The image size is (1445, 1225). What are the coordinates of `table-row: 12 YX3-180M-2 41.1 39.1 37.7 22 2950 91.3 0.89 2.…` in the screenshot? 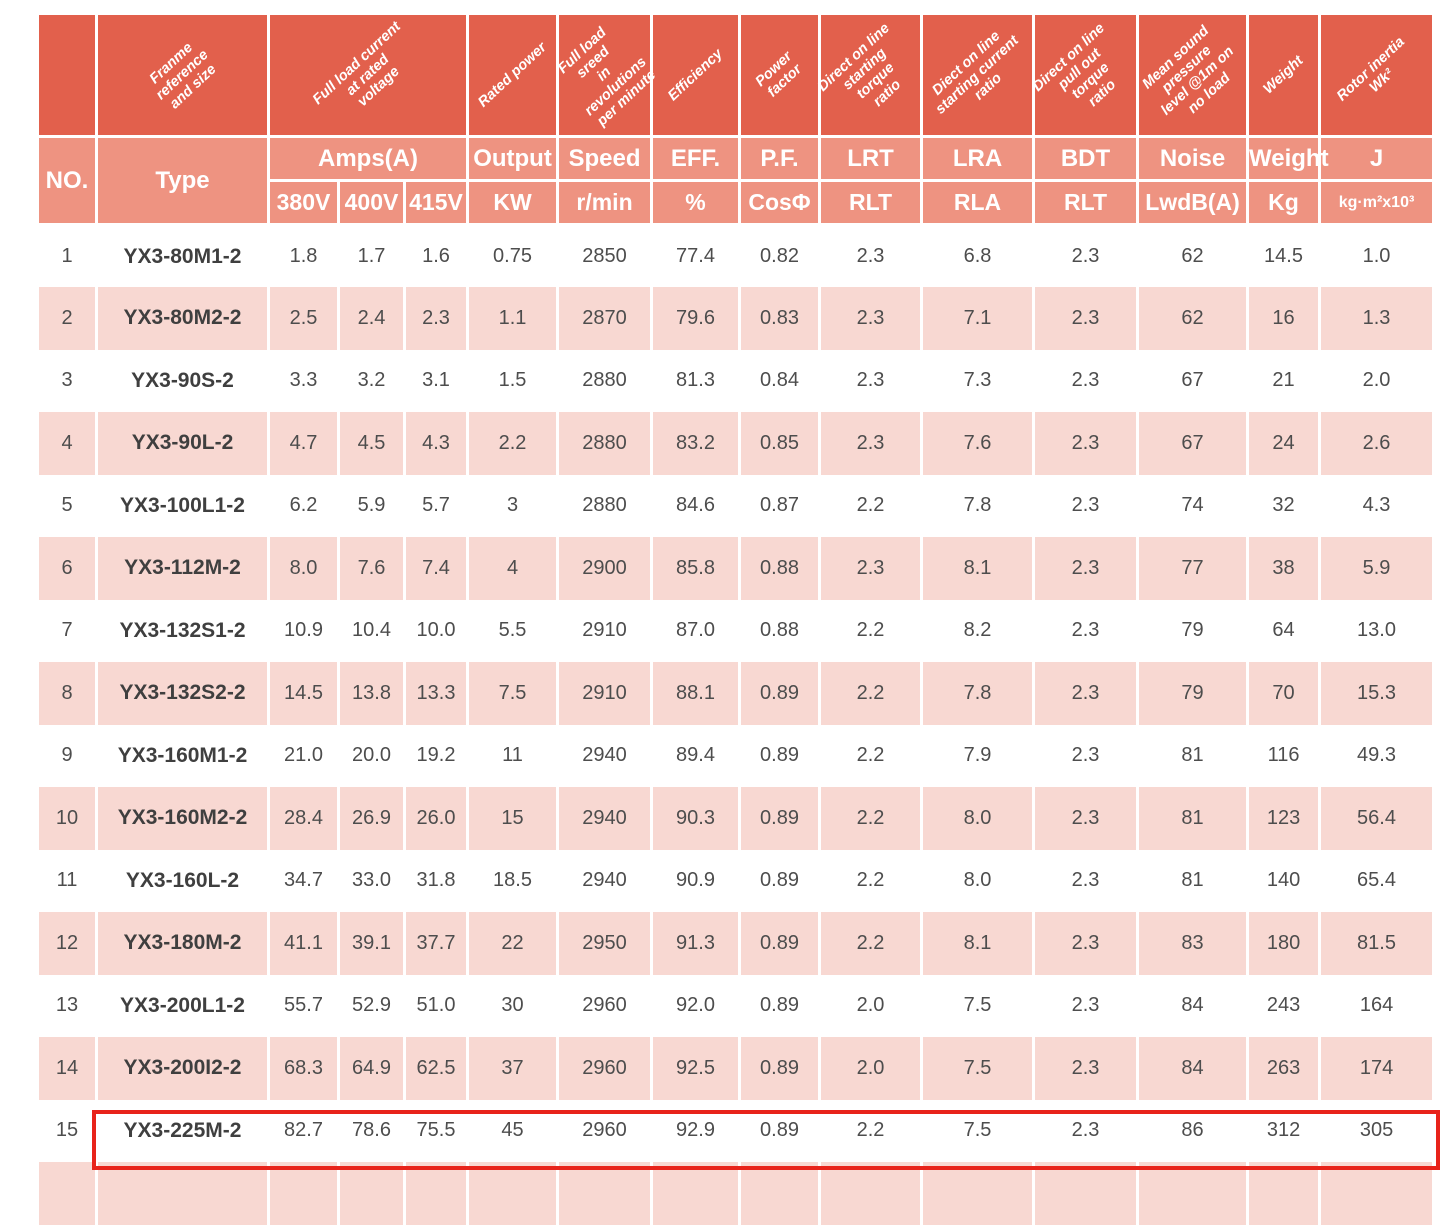 It's located at (736, 943).